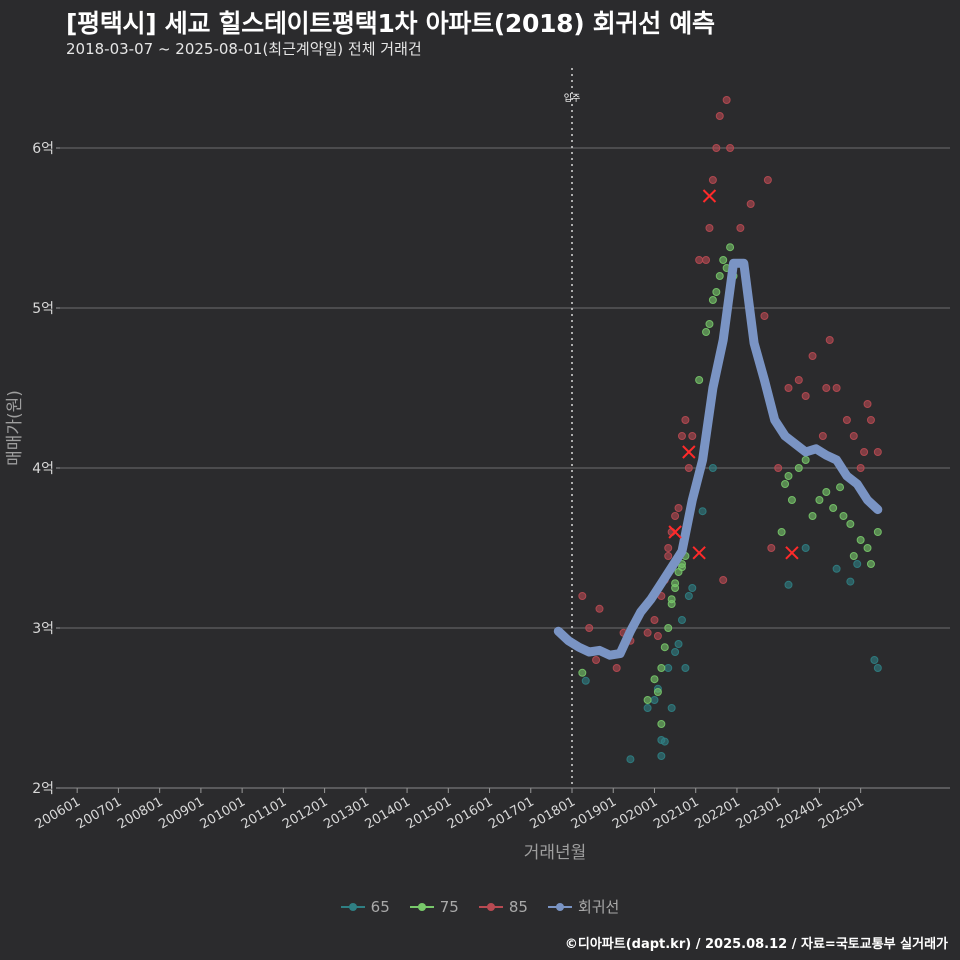 Image resolution: width=960 pixels, height=960 pixels. Describe the element at coordinates (244, 49) in the screenshot. I see `chart-subtitle: 2018-03-07 ~ 2025-08-01(최근계약일) 전체 거래건` at that location.